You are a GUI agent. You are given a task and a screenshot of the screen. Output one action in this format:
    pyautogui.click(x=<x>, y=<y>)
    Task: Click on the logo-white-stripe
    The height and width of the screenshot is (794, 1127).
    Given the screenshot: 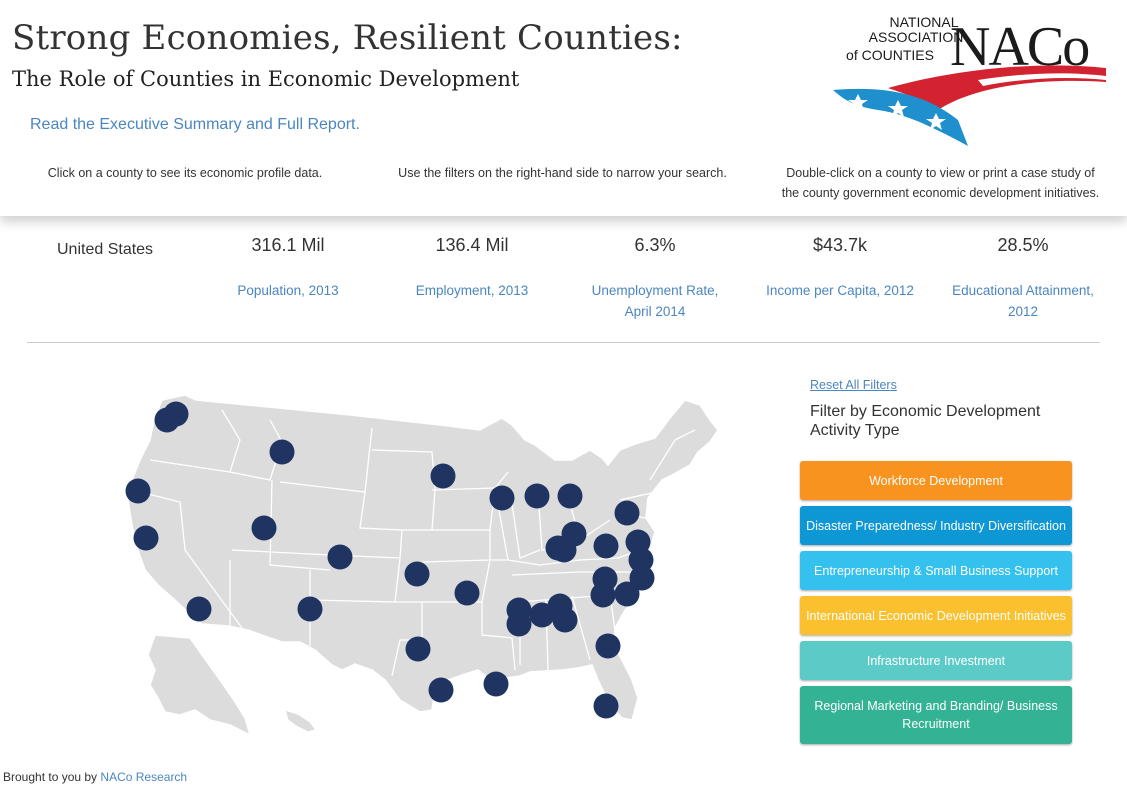 What is the action you would take?
    pyautogui.click(x=1042, y=79)
    